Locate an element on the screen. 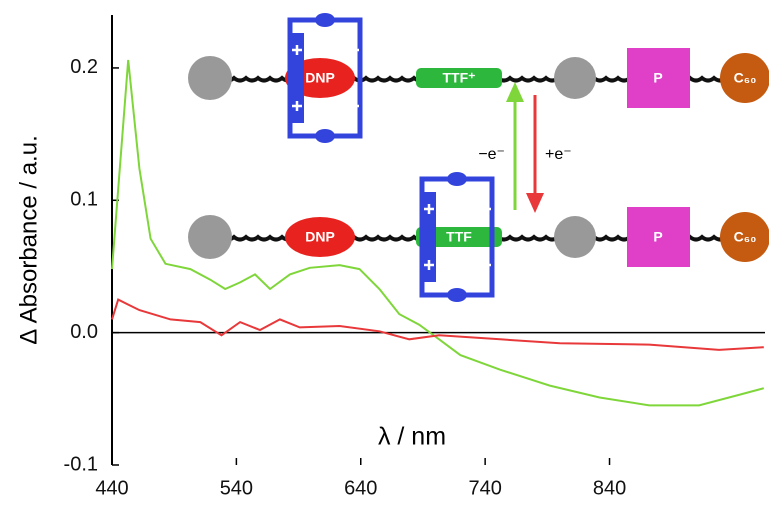 The image size is (769, 508). oxidation-head is located at coordinates (515, 92).